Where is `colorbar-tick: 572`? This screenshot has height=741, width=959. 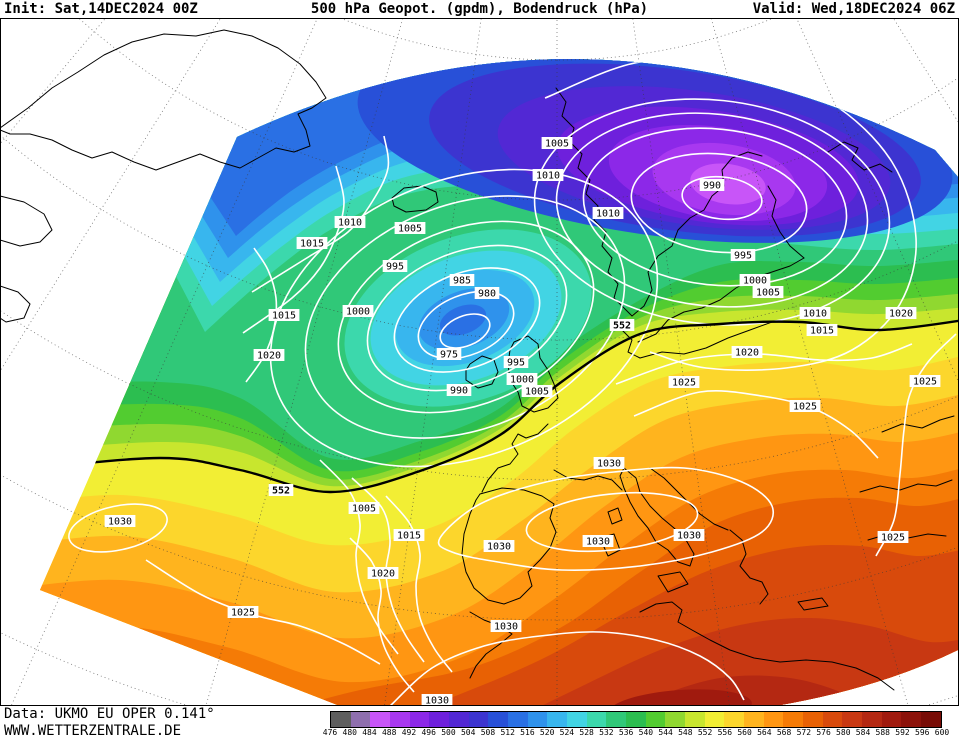
colorbar-tick: 572 is located at coordinates (804, 732).